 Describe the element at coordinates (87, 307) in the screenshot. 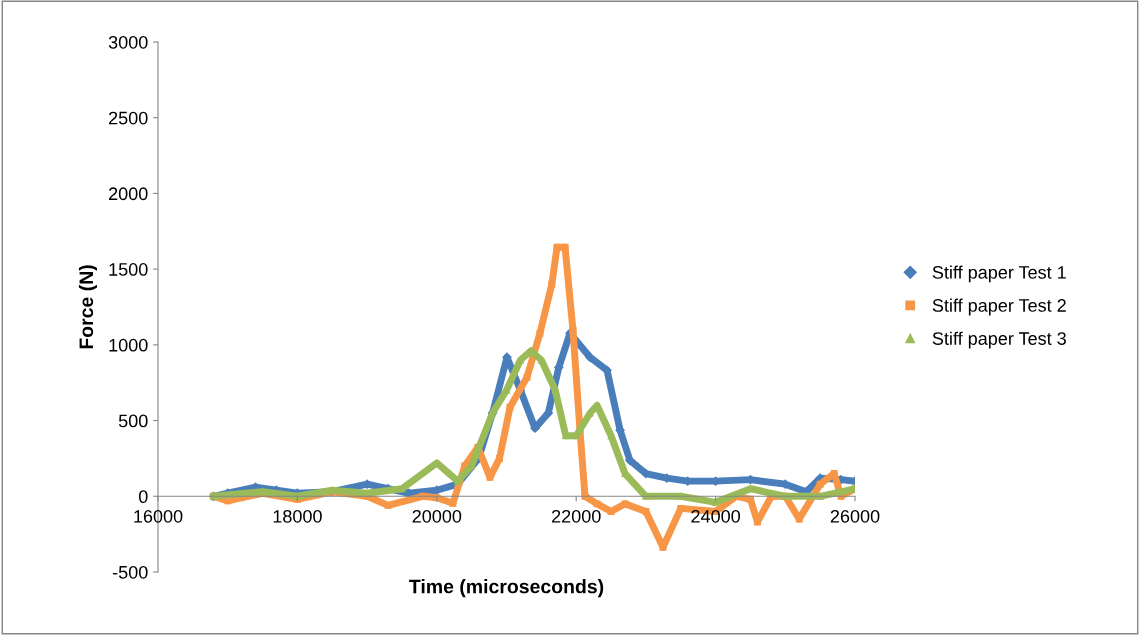

I see `y-axis-title: Force (N)` at that location.